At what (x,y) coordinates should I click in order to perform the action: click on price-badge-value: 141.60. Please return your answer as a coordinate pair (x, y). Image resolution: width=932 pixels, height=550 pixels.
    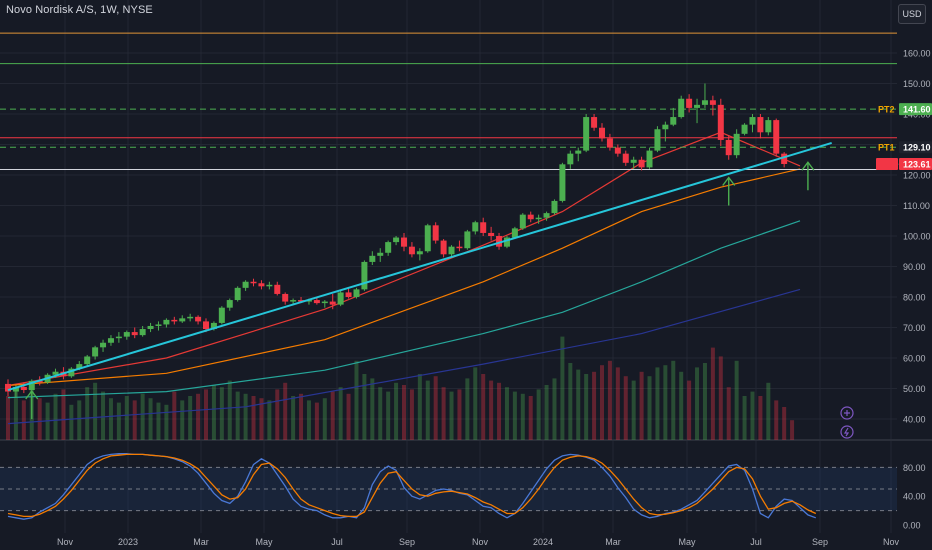
    Looking at the image, I should click on (917, 110).